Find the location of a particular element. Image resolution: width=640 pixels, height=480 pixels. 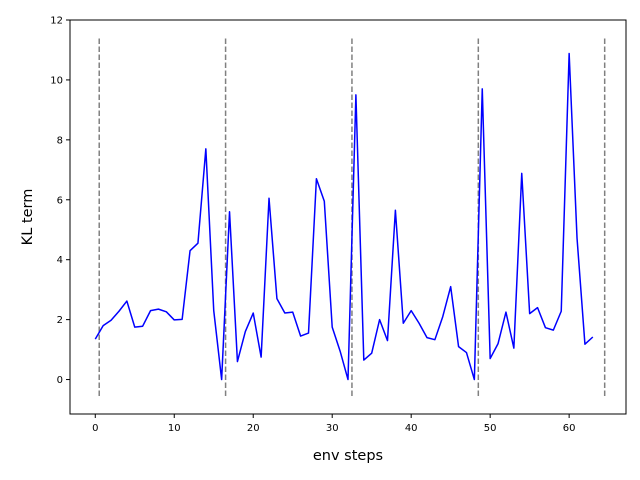

x-axis-ticks: 0 10 20 30 40 50 60 is located at coordinates (334, 424).